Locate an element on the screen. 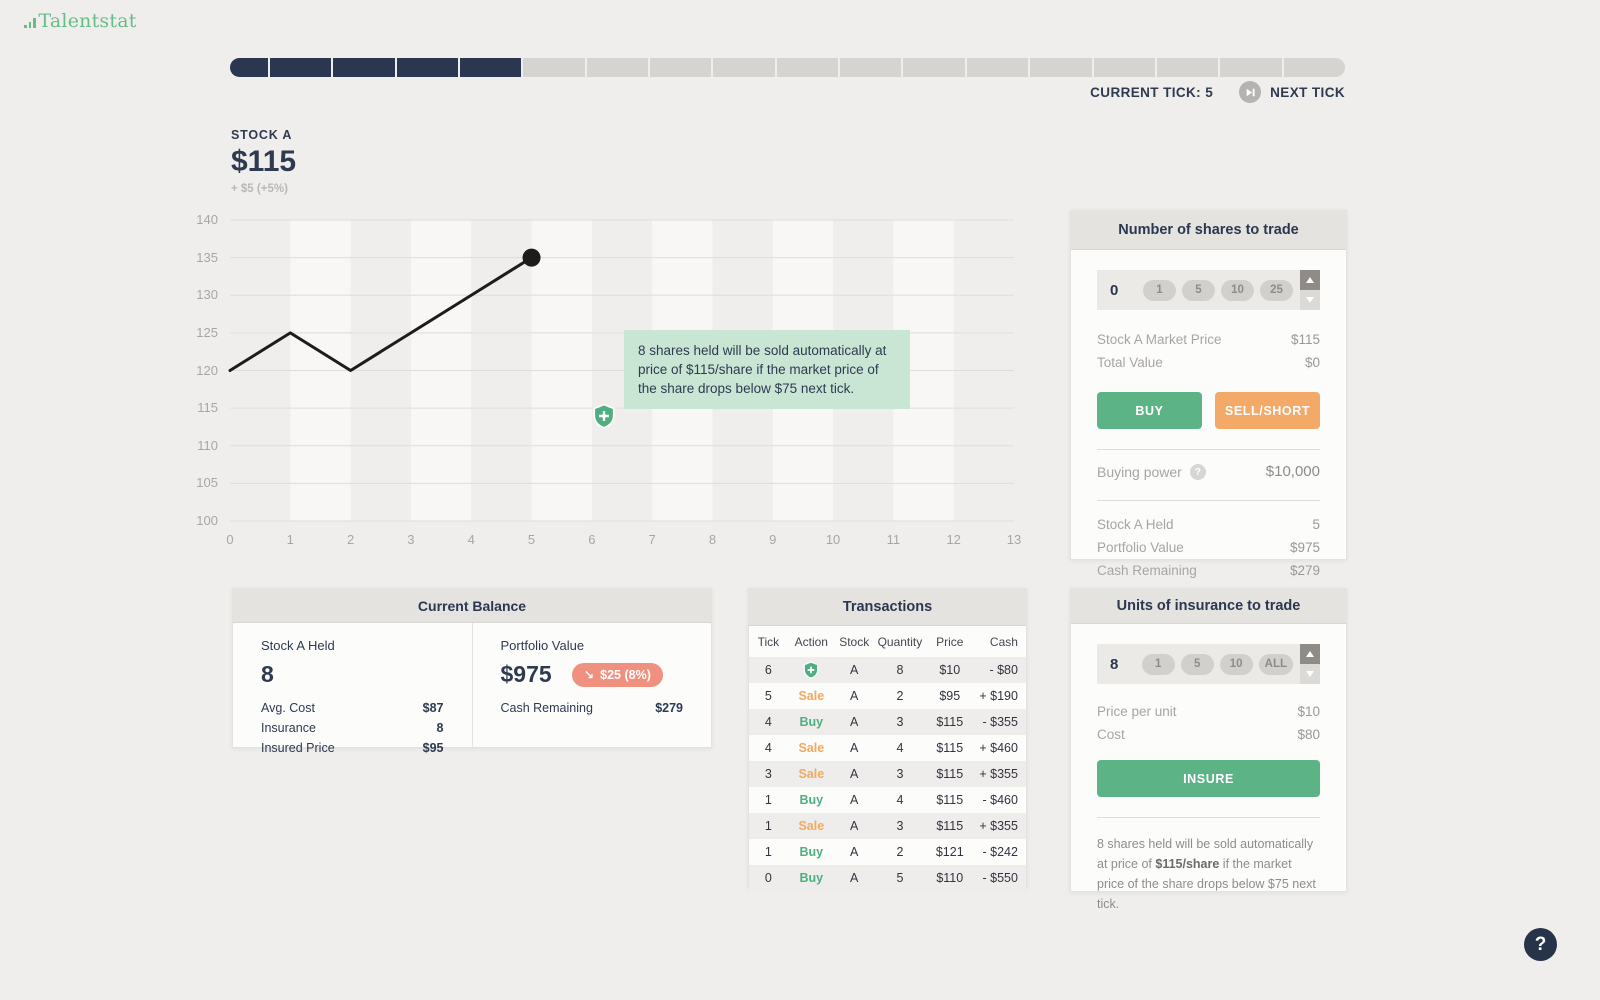 This screenshot has width=1600, height=1000. y-axis-tick-label: 140 is located at coordinates (207, 219).